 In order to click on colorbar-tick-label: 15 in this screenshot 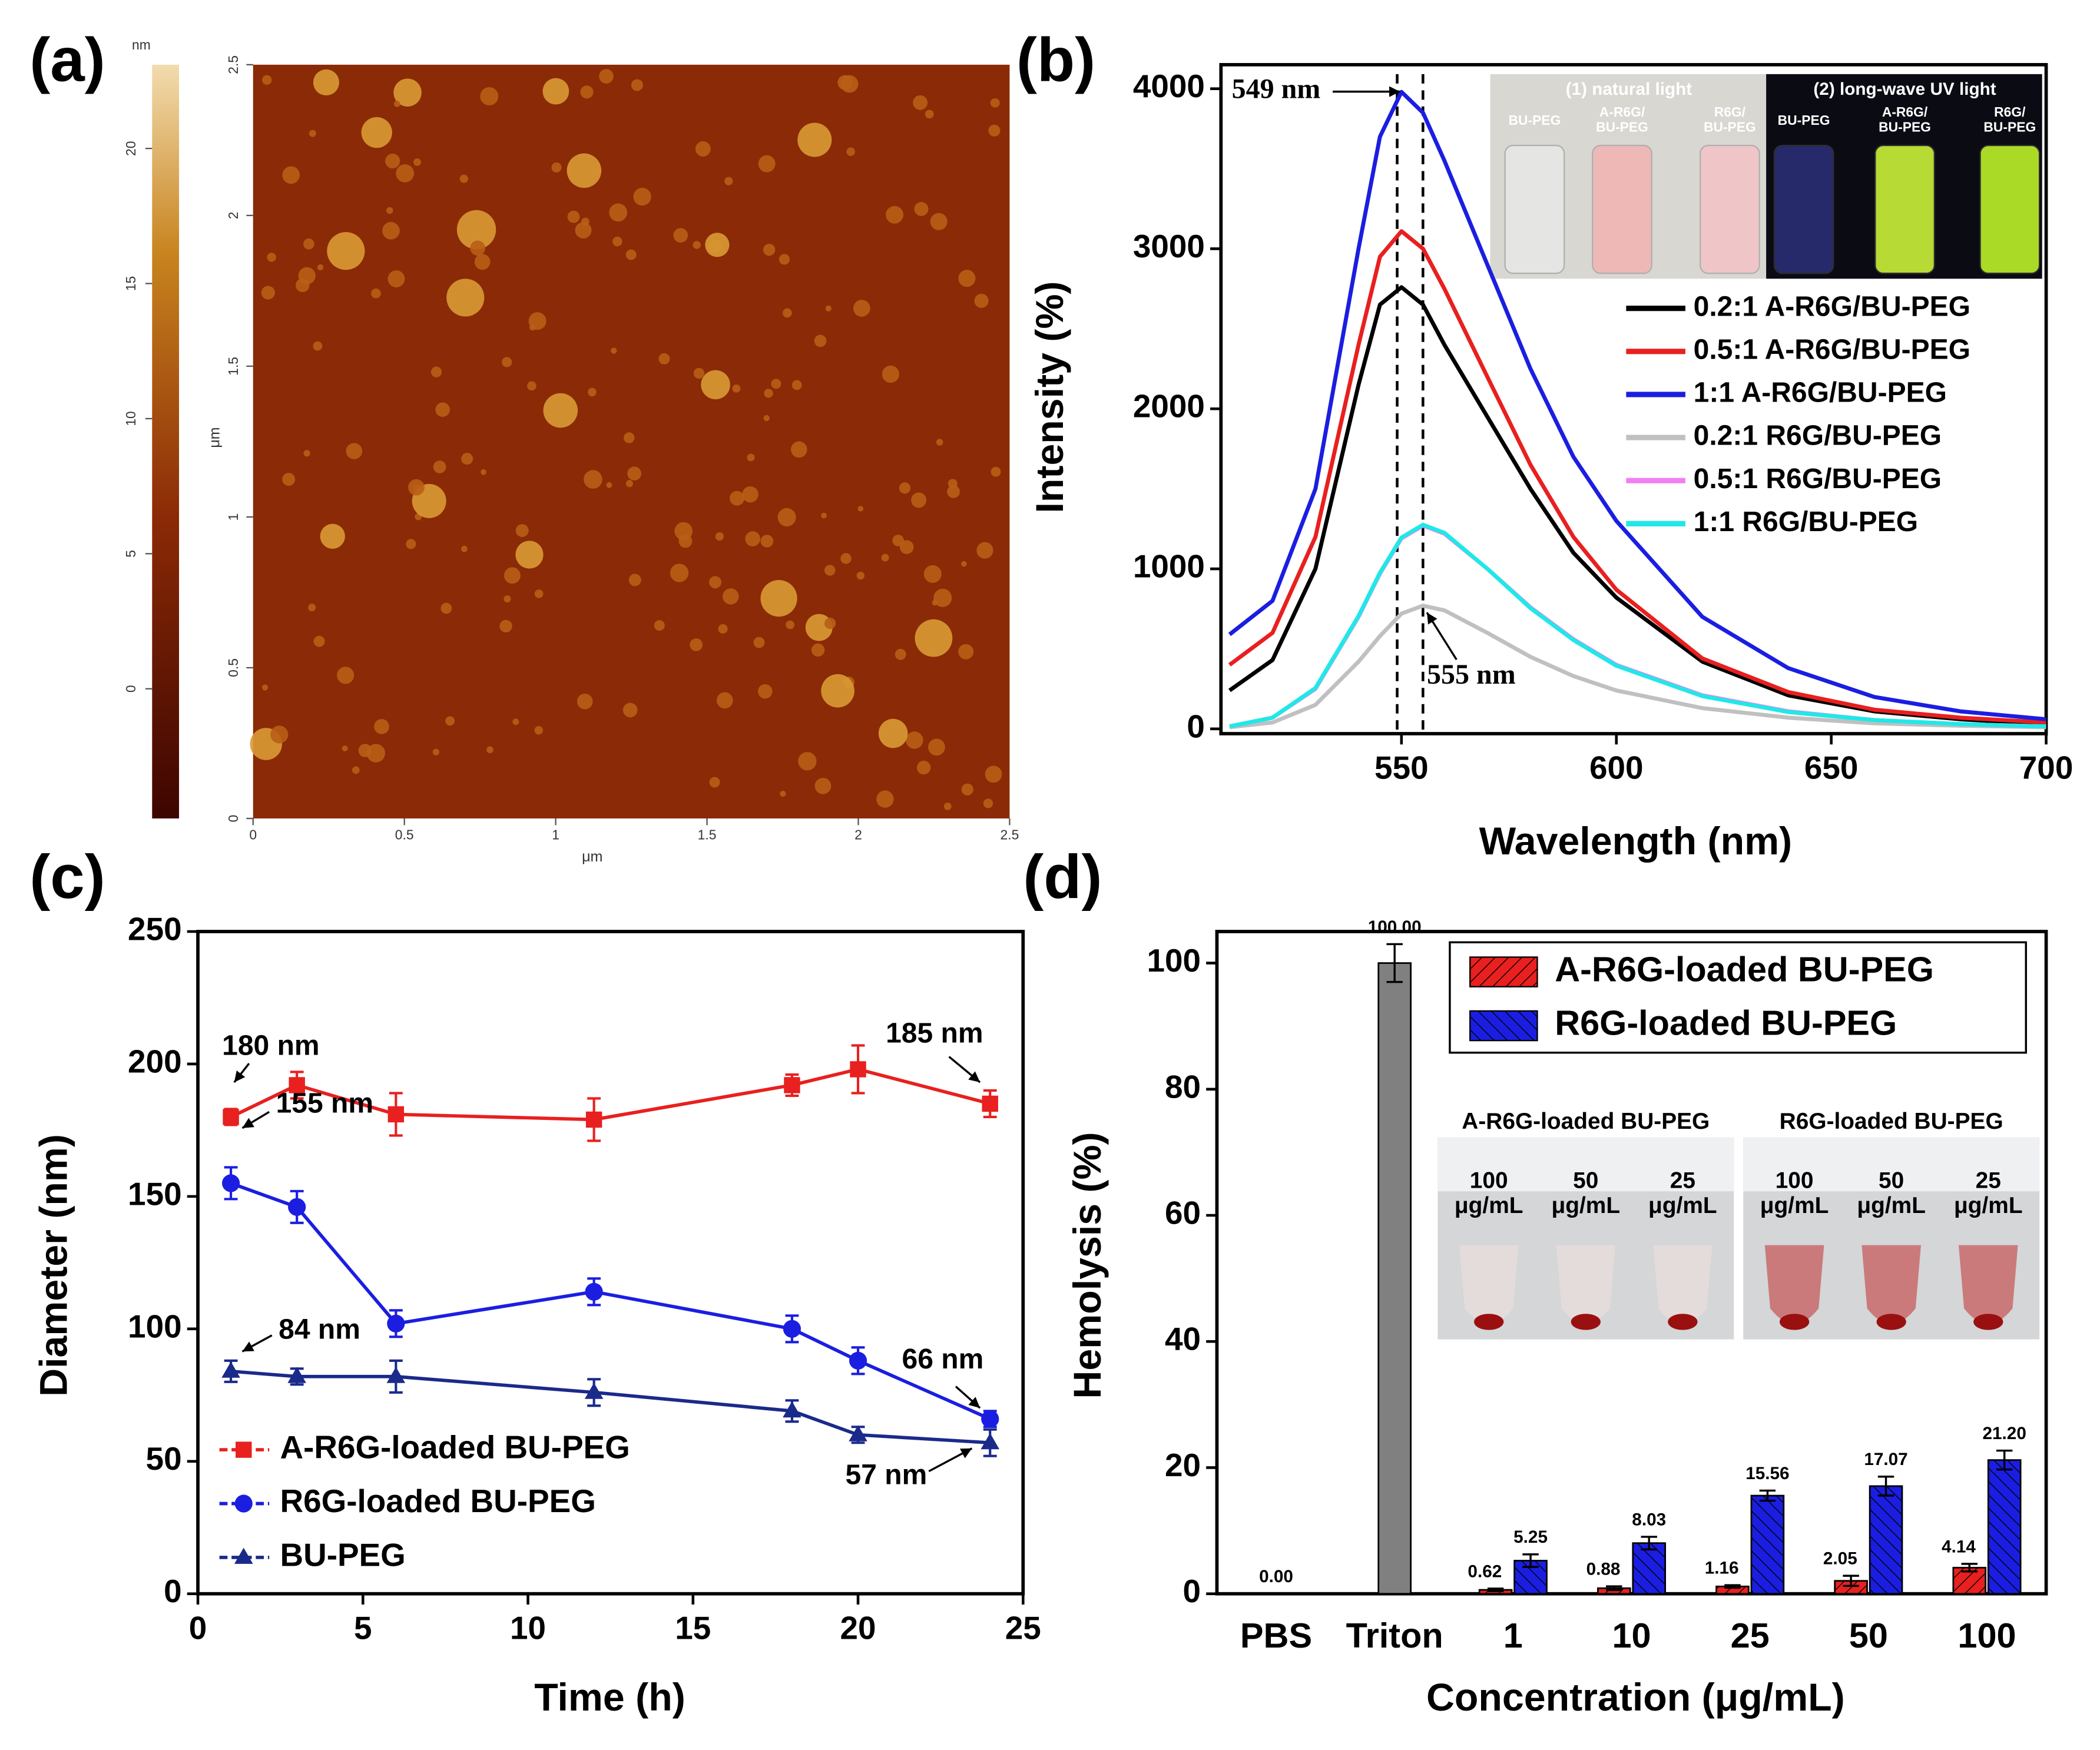, I will do `click(131, 283)`.